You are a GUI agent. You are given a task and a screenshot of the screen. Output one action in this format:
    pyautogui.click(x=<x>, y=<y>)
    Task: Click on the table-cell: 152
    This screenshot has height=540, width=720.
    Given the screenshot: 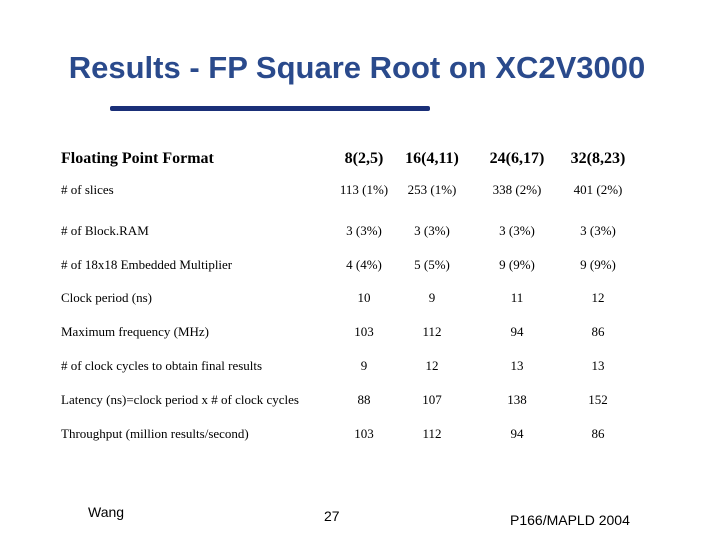 What is the action you would take?
    pyautogui.click(x=598, y=399)
    